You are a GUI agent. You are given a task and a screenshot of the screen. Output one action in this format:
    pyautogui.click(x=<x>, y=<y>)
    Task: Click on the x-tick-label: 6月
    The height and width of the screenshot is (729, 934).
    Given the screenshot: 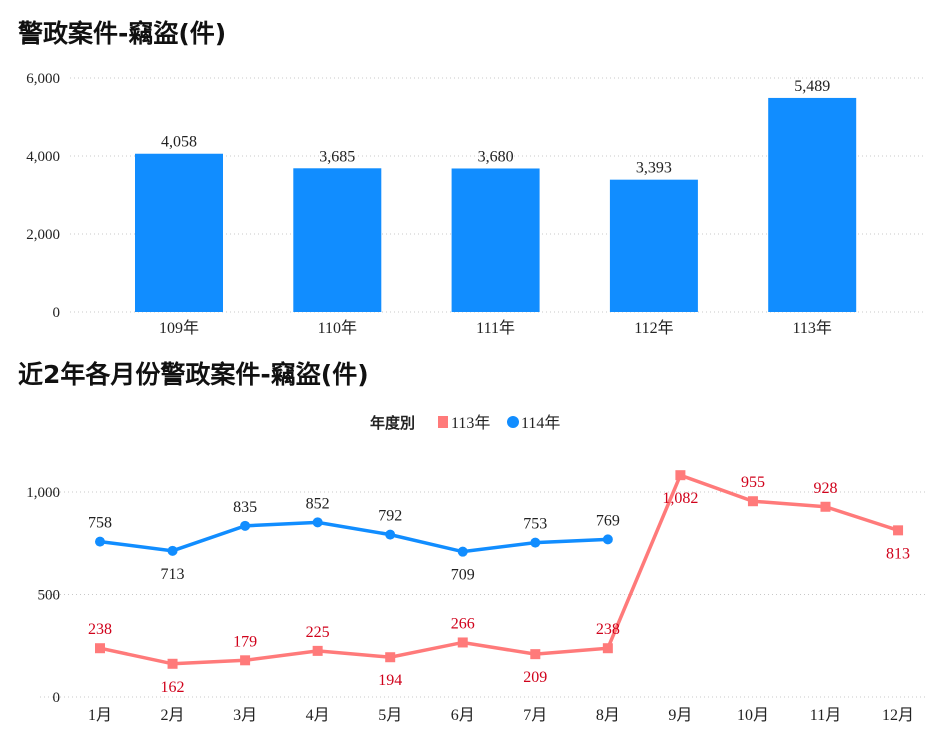 What is the action you would take?
    pyautogui.click(x=463, y=715)
    